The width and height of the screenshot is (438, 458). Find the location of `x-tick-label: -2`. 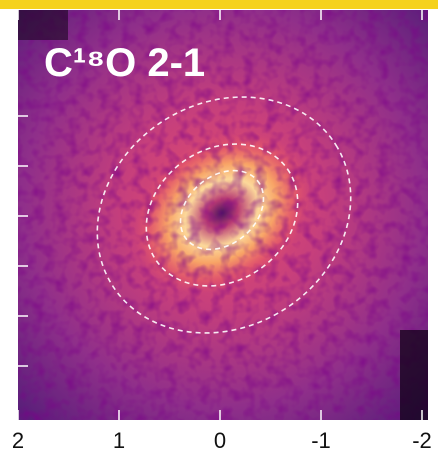

x-tick-label: -2 is located at coordinates (422, 440).